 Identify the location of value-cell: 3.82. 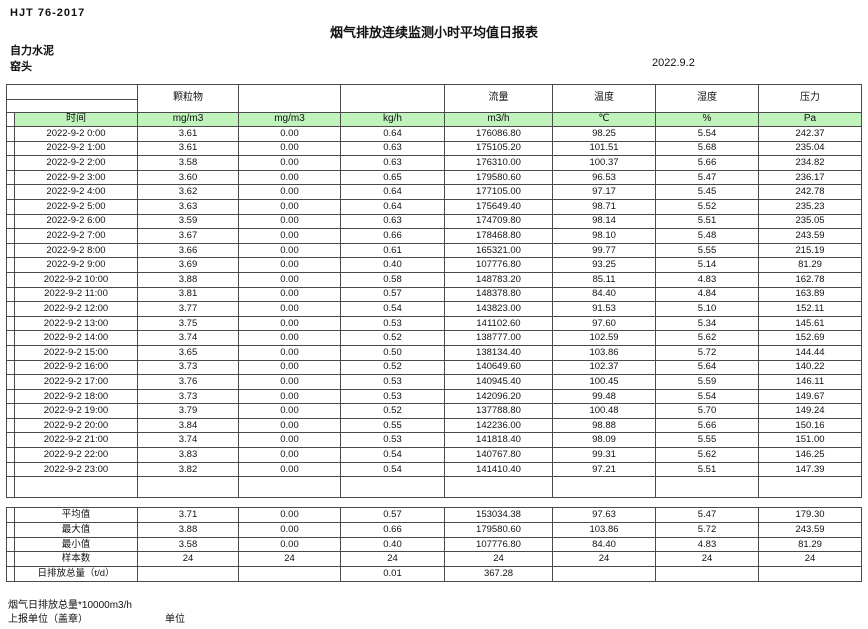
(188, 469).